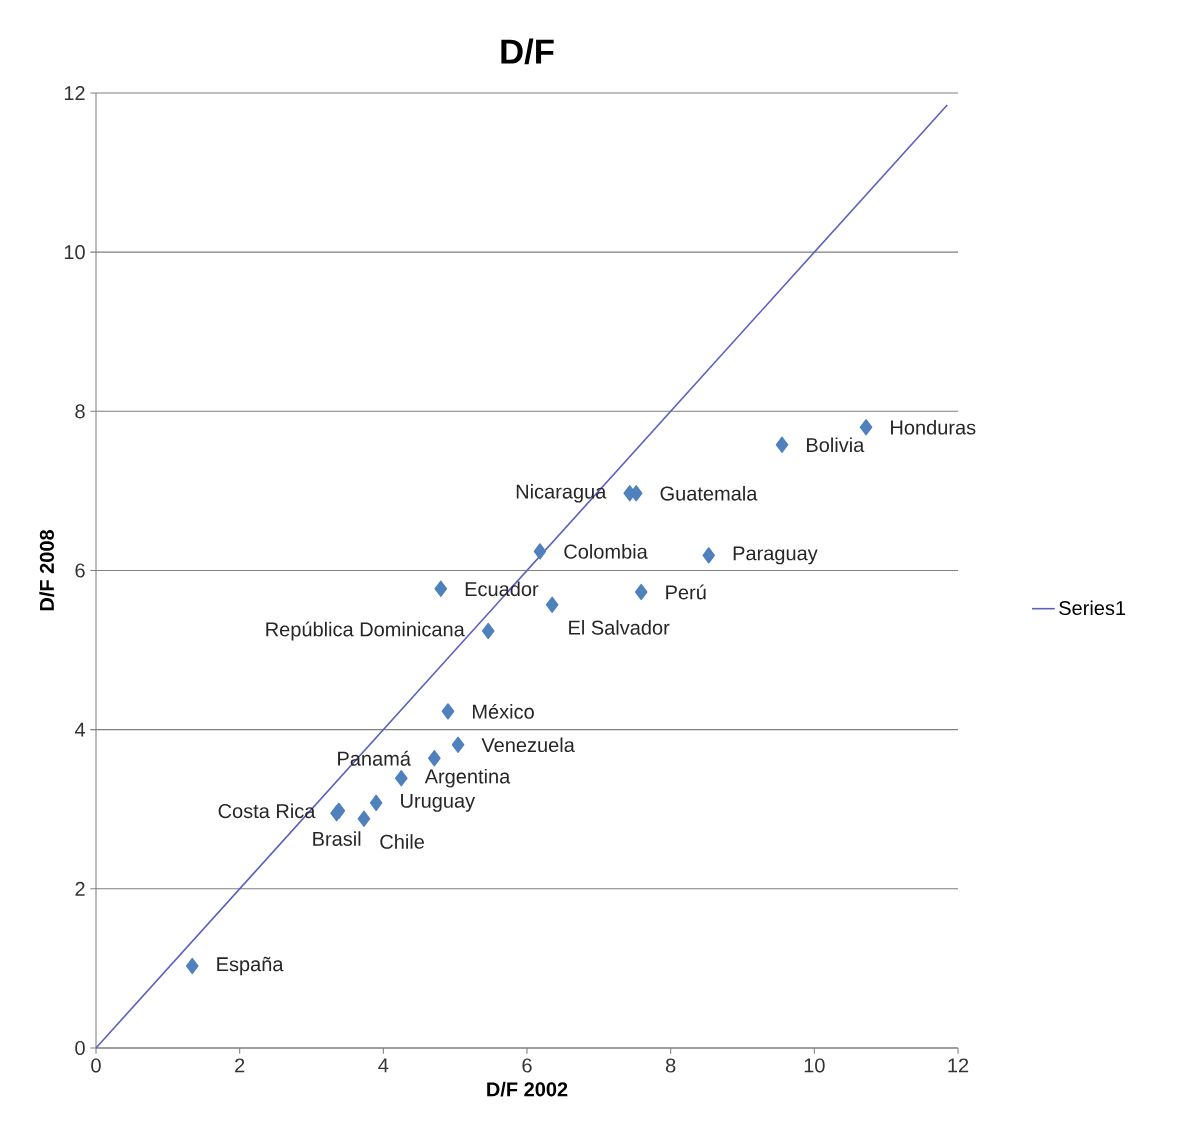 Image resolution: width=1196 pixels, height=1142 pixels. What do you see at coordinates (836, 445) in the screenshot?
I see `annotation: Bolivia` at bounding box center [836, 445].